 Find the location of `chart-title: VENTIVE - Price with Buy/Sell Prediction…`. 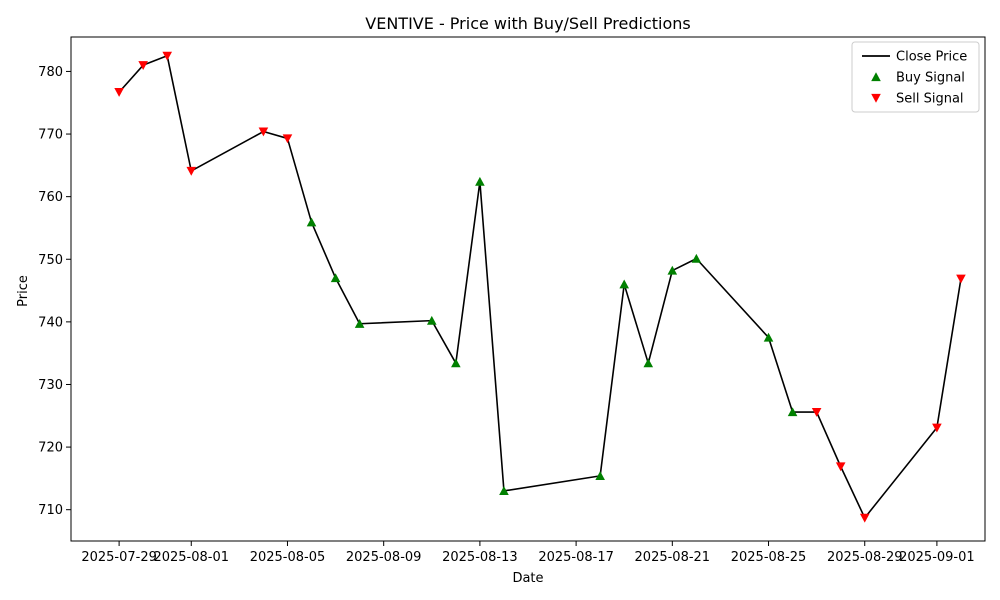

chart-title: VENTIVE - Price with Buy/Sell Prediction… is located at coordinates (527, 23).